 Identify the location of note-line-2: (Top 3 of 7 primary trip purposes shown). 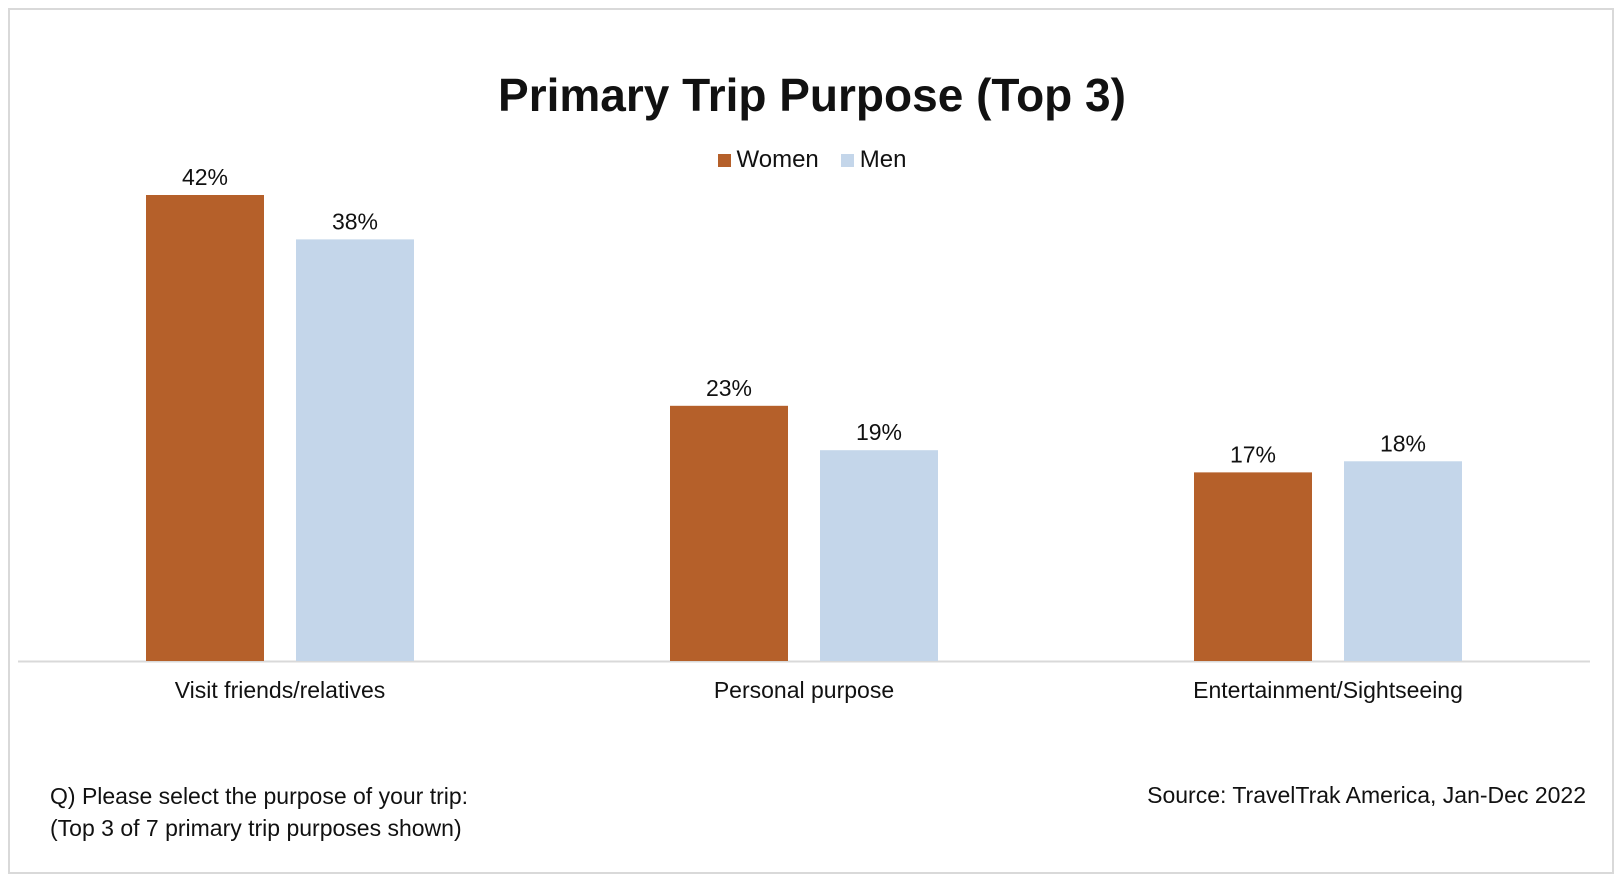
(256, 828).